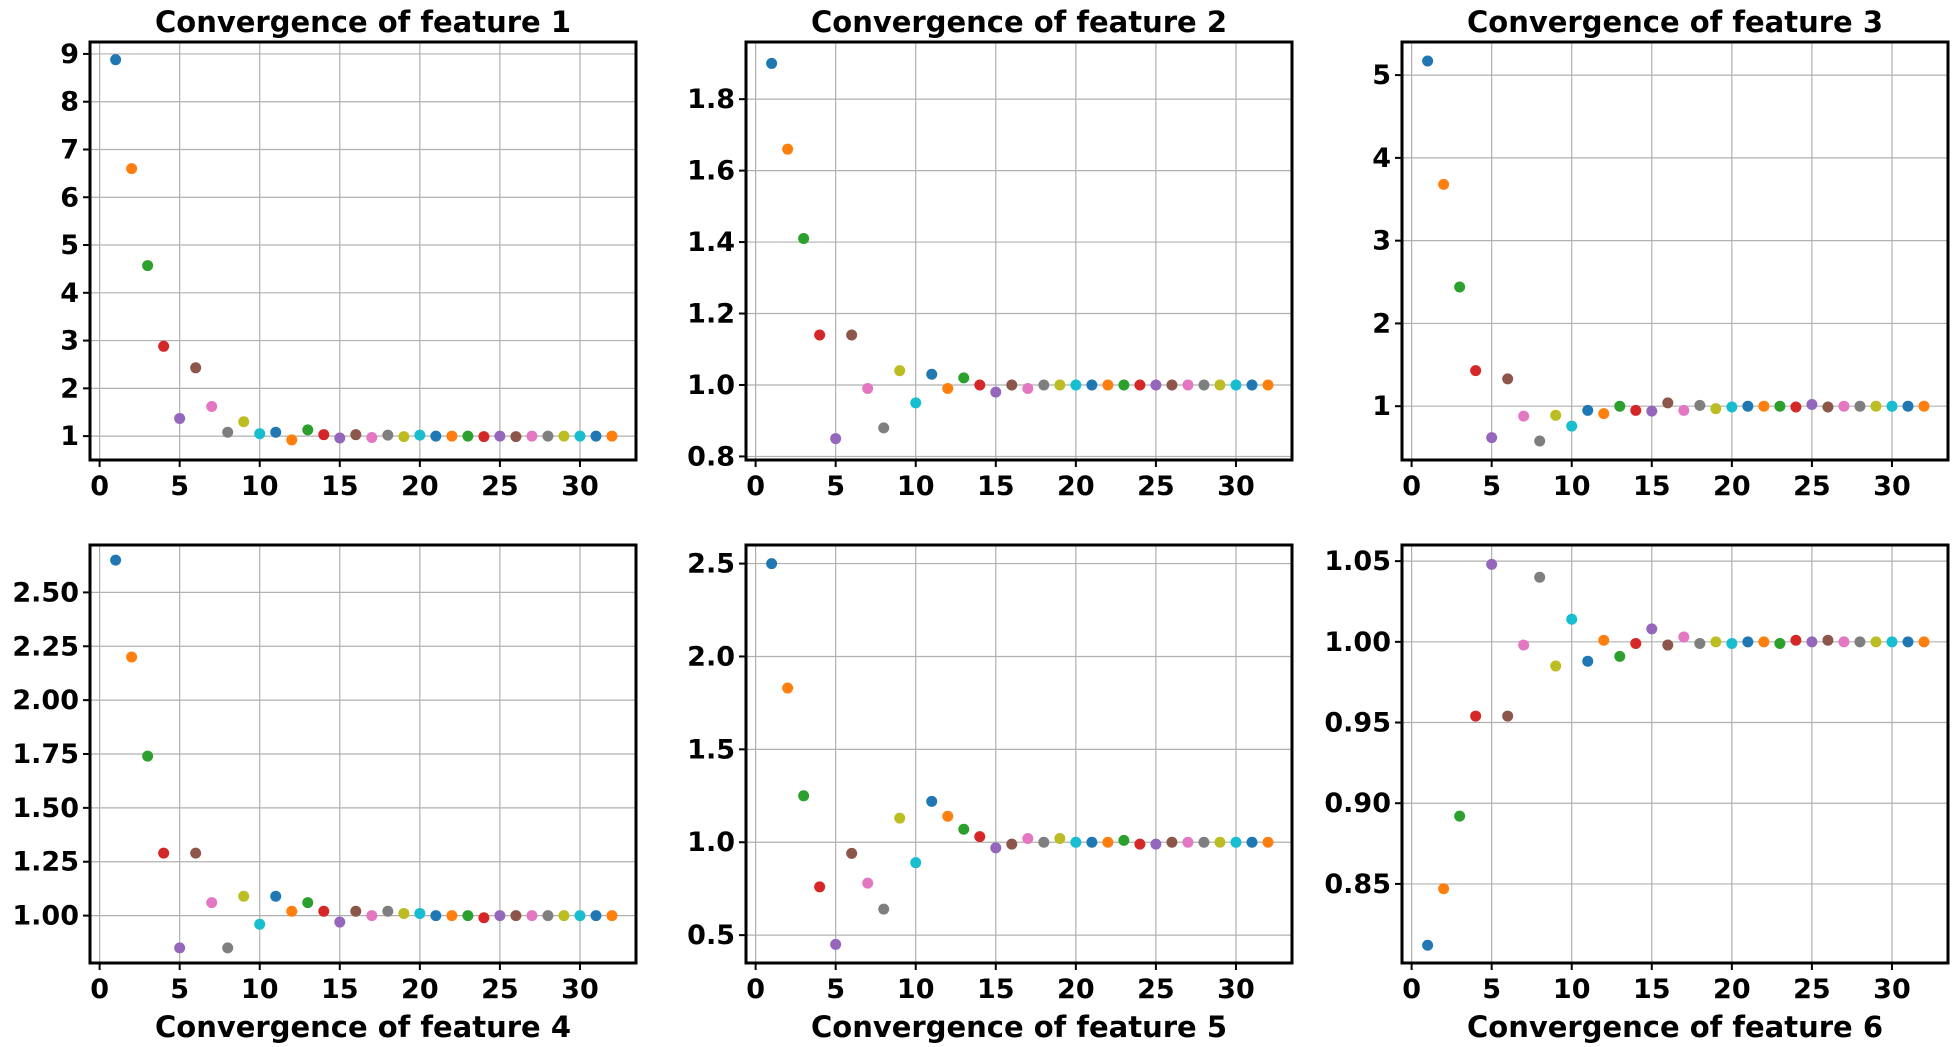  What do you see at coordinates (711, 242) in the screenshot?
I see `y-tick-label: 1.4` at bounding box center [711, 242].